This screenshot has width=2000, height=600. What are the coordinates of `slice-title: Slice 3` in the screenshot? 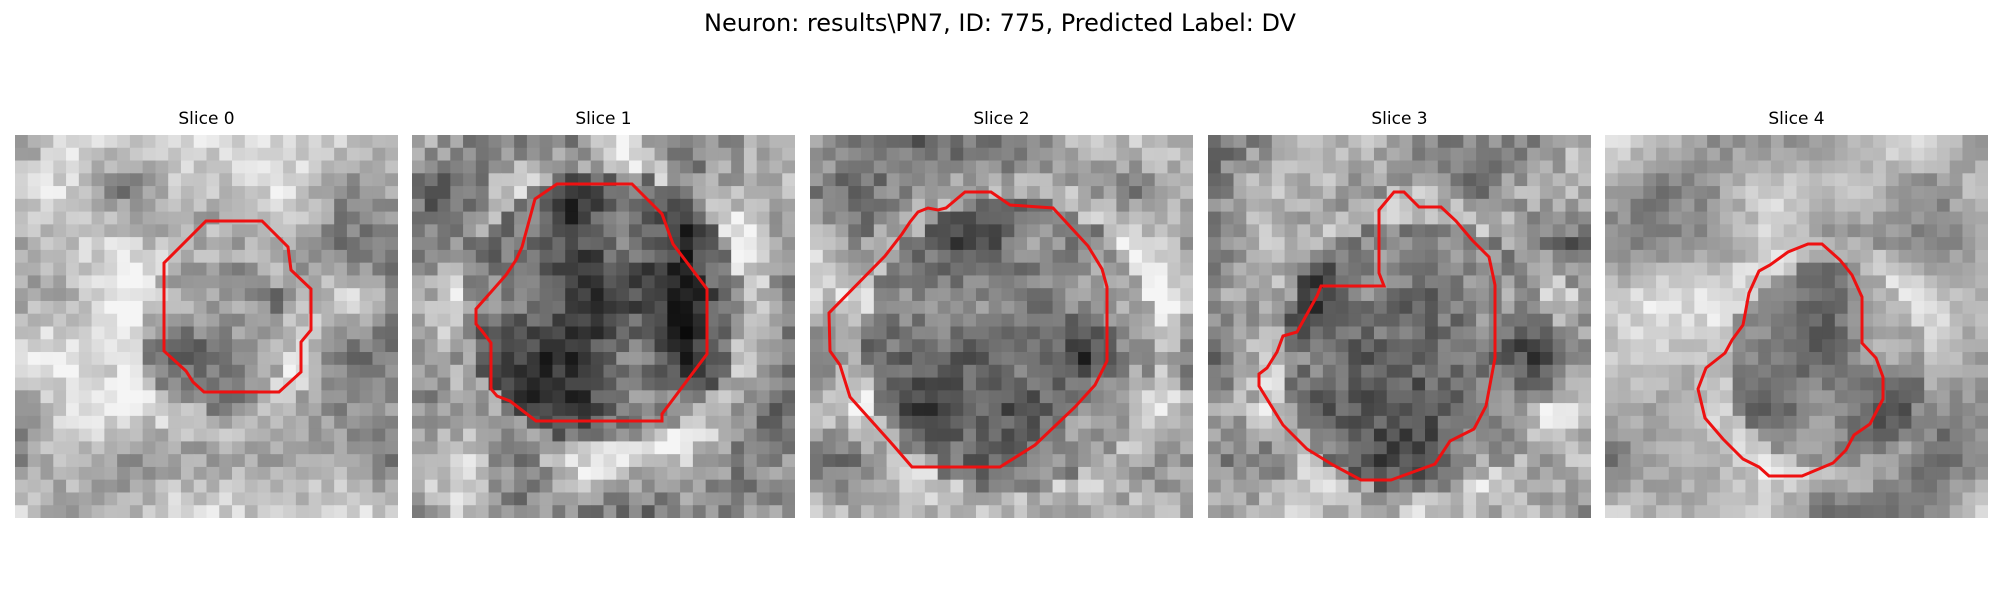 It's located at (1399, 119).